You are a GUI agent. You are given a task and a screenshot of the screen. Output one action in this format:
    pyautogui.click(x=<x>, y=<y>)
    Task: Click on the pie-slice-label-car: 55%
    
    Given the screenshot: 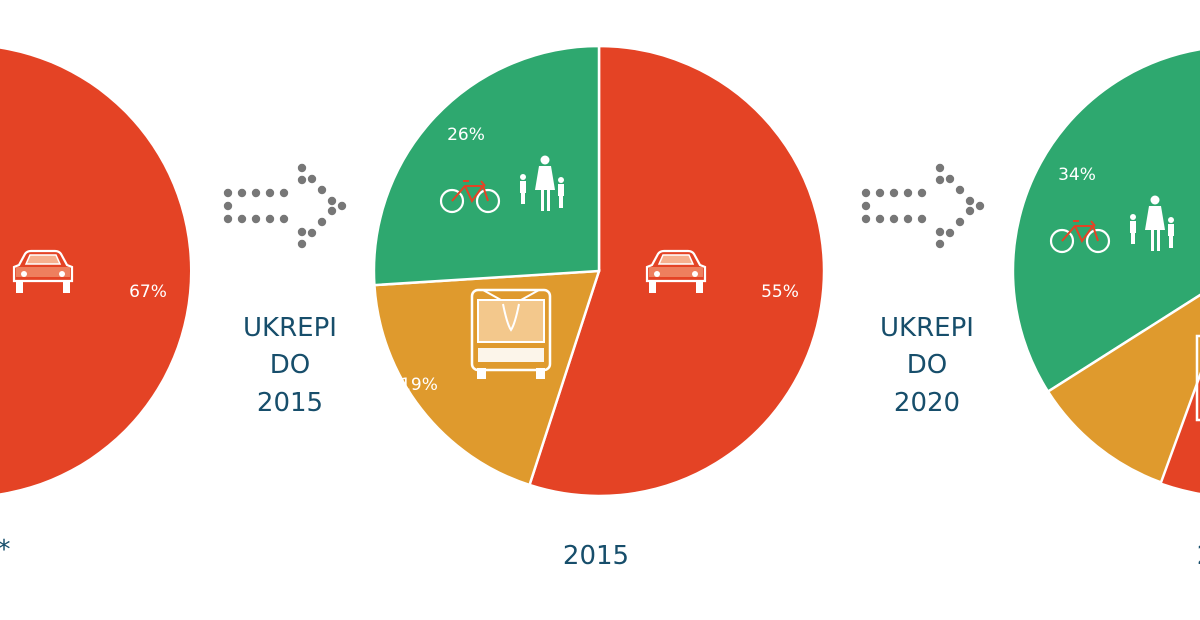 What is the action you would take?
    pyautogui.click(x=780, y=292)
    